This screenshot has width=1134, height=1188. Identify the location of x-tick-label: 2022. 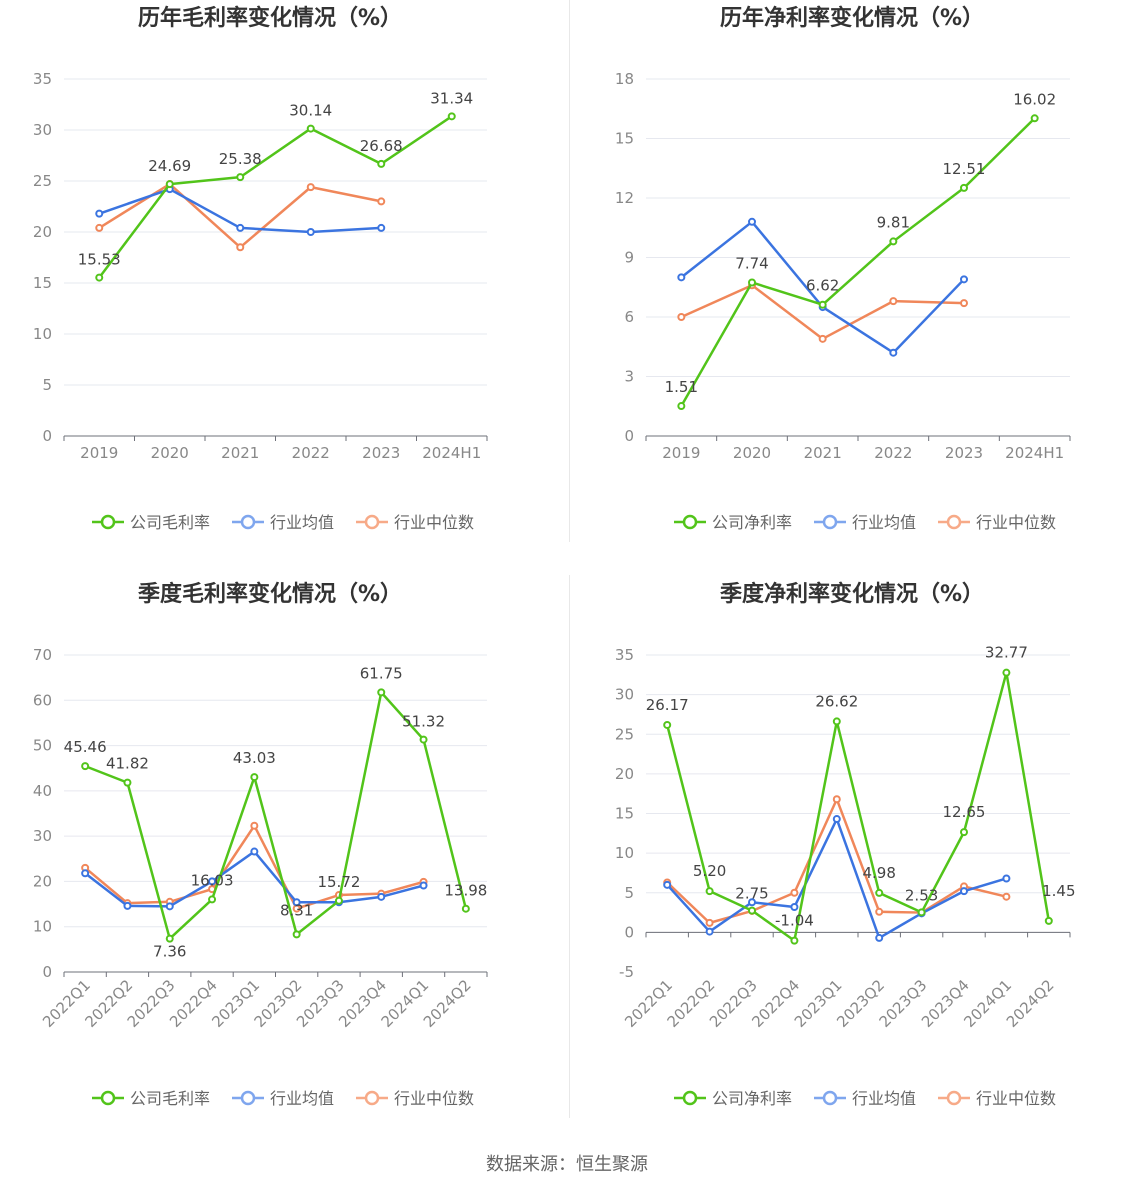
(893, 453).